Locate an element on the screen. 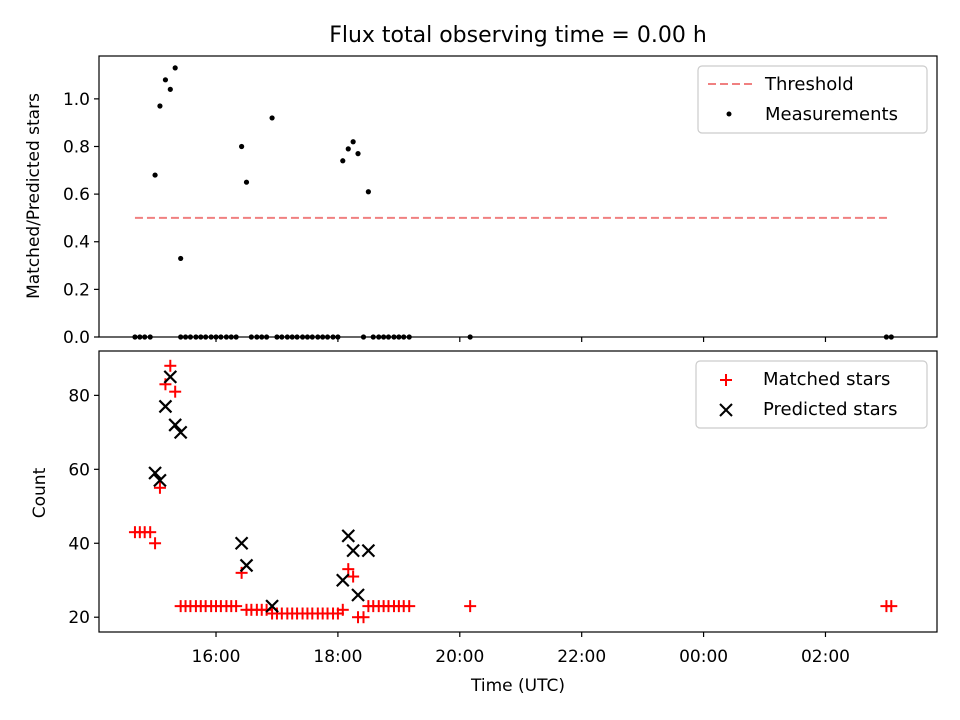 This screenshot has height=720, width=960. ratio-legend-box is located at coordinates (812, 99).